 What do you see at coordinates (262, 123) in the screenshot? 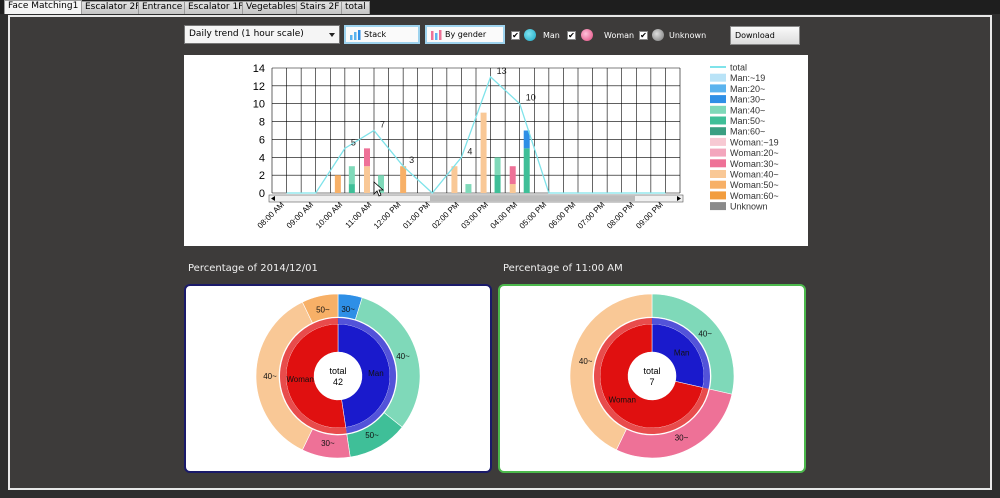
I see `y-tick-label: 8` at bounding box center [262, 123].